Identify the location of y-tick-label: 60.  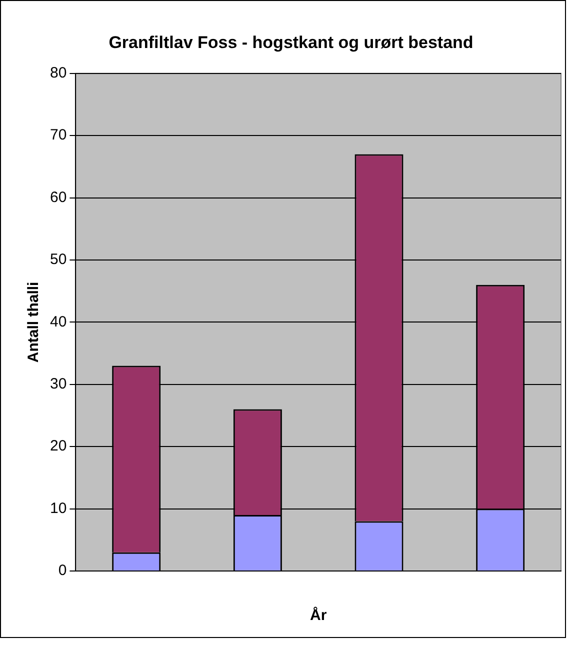
(58, 197).